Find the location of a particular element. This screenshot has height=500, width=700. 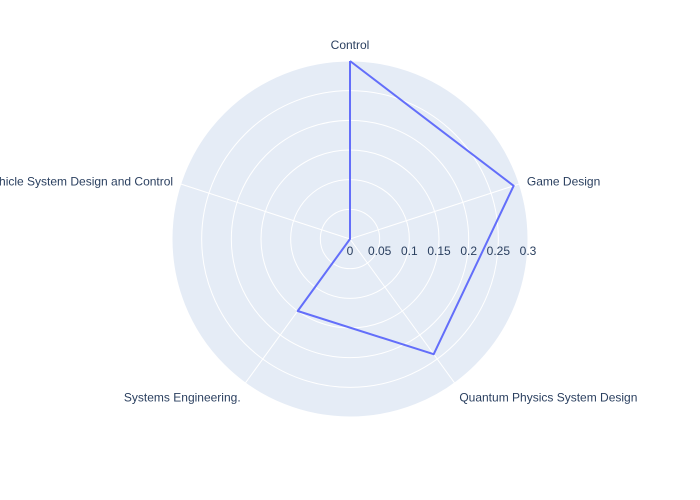

radial-tick-label: 0.15 is located at coordinates (439, 251).